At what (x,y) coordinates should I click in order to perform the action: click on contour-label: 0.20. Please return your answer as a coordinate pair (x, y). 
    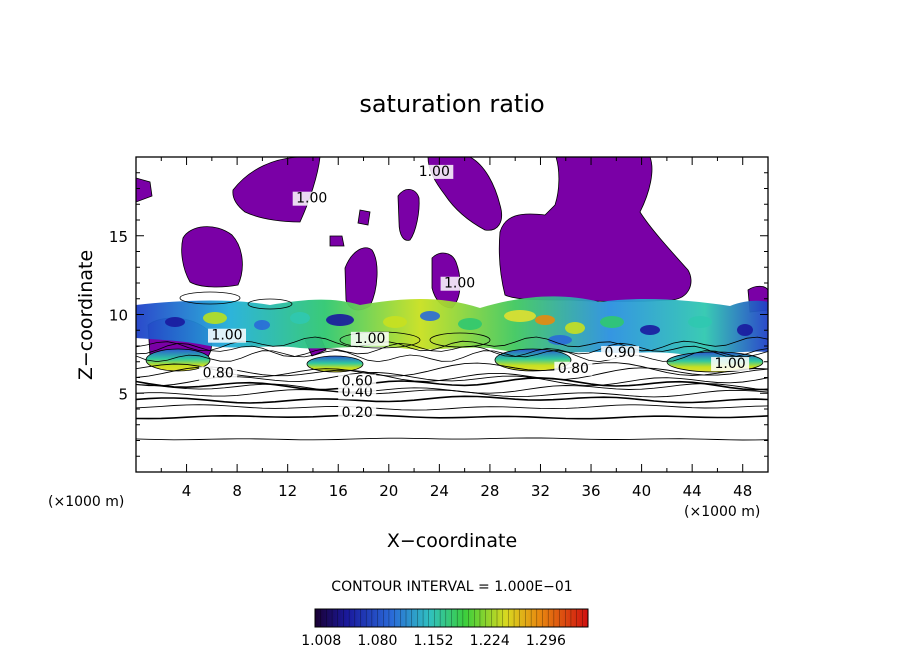
    Looking at the image, I should click on (357, 413).